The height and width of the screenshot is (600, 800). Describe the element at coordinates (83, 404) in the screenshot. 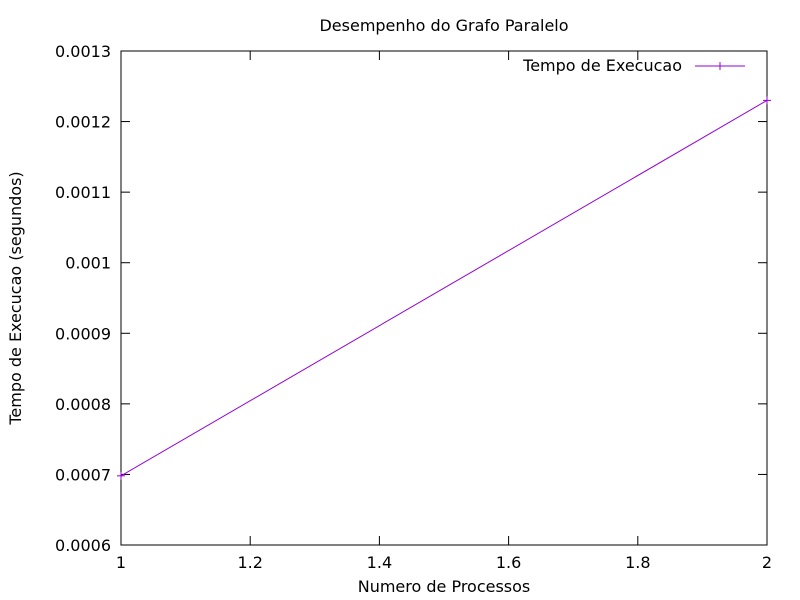

I see `y-tick-label: 0.0008` at that location.